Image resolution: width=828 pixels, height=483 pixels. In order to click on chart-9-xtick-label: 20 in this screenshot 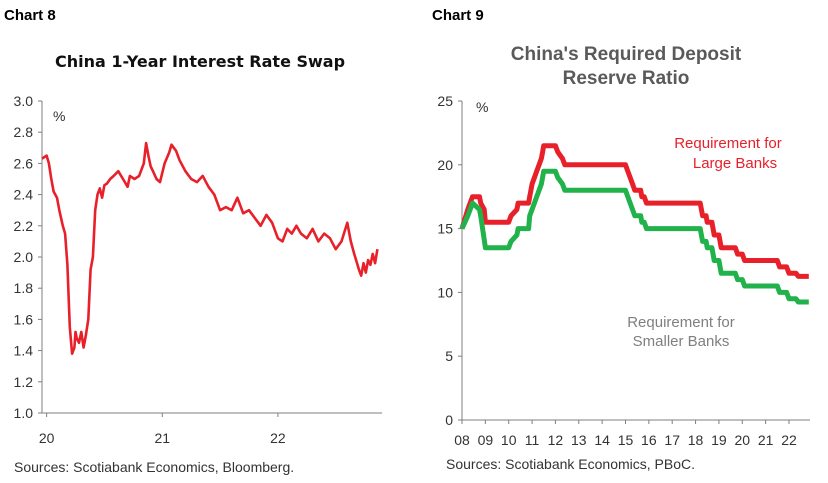, I will do `click(742, 440)`.